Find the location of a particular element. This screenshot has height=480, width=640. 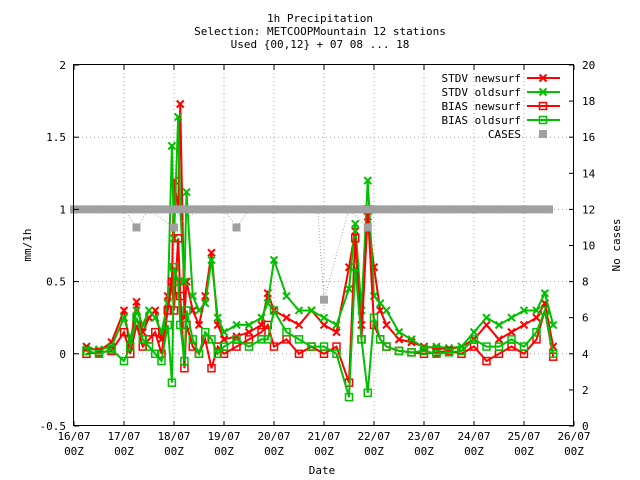

y2-tick-label: 4 is located at coordinates (585, 354).